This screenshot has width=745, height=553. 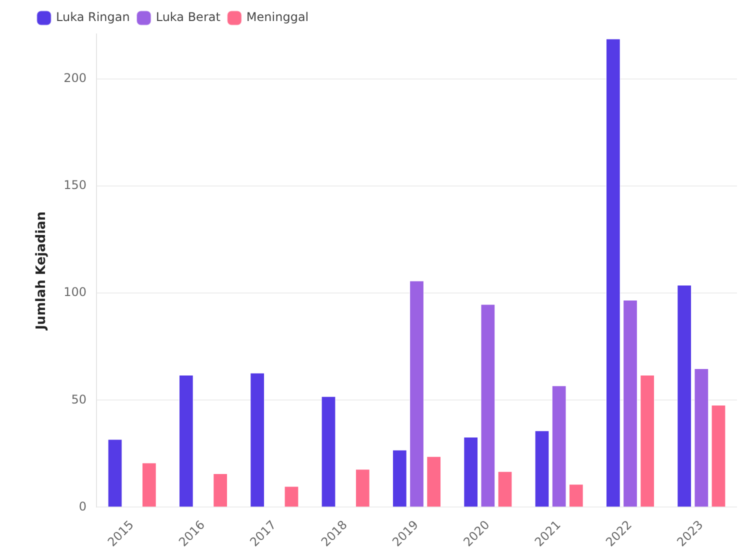 I want to click on legend-label: Luka Berat, so click(x=188, y=17).